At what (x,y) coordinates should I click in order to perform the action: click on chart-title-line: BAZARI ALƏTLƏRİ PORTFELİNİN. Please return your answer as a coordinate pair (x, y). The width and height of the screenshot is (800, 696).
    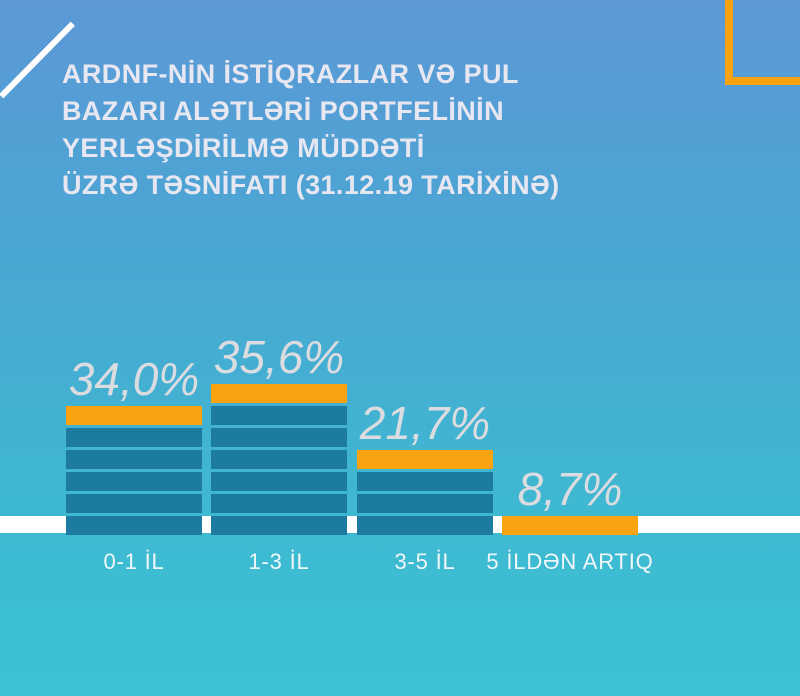
    Looking at the image, I should click on (283, 111).